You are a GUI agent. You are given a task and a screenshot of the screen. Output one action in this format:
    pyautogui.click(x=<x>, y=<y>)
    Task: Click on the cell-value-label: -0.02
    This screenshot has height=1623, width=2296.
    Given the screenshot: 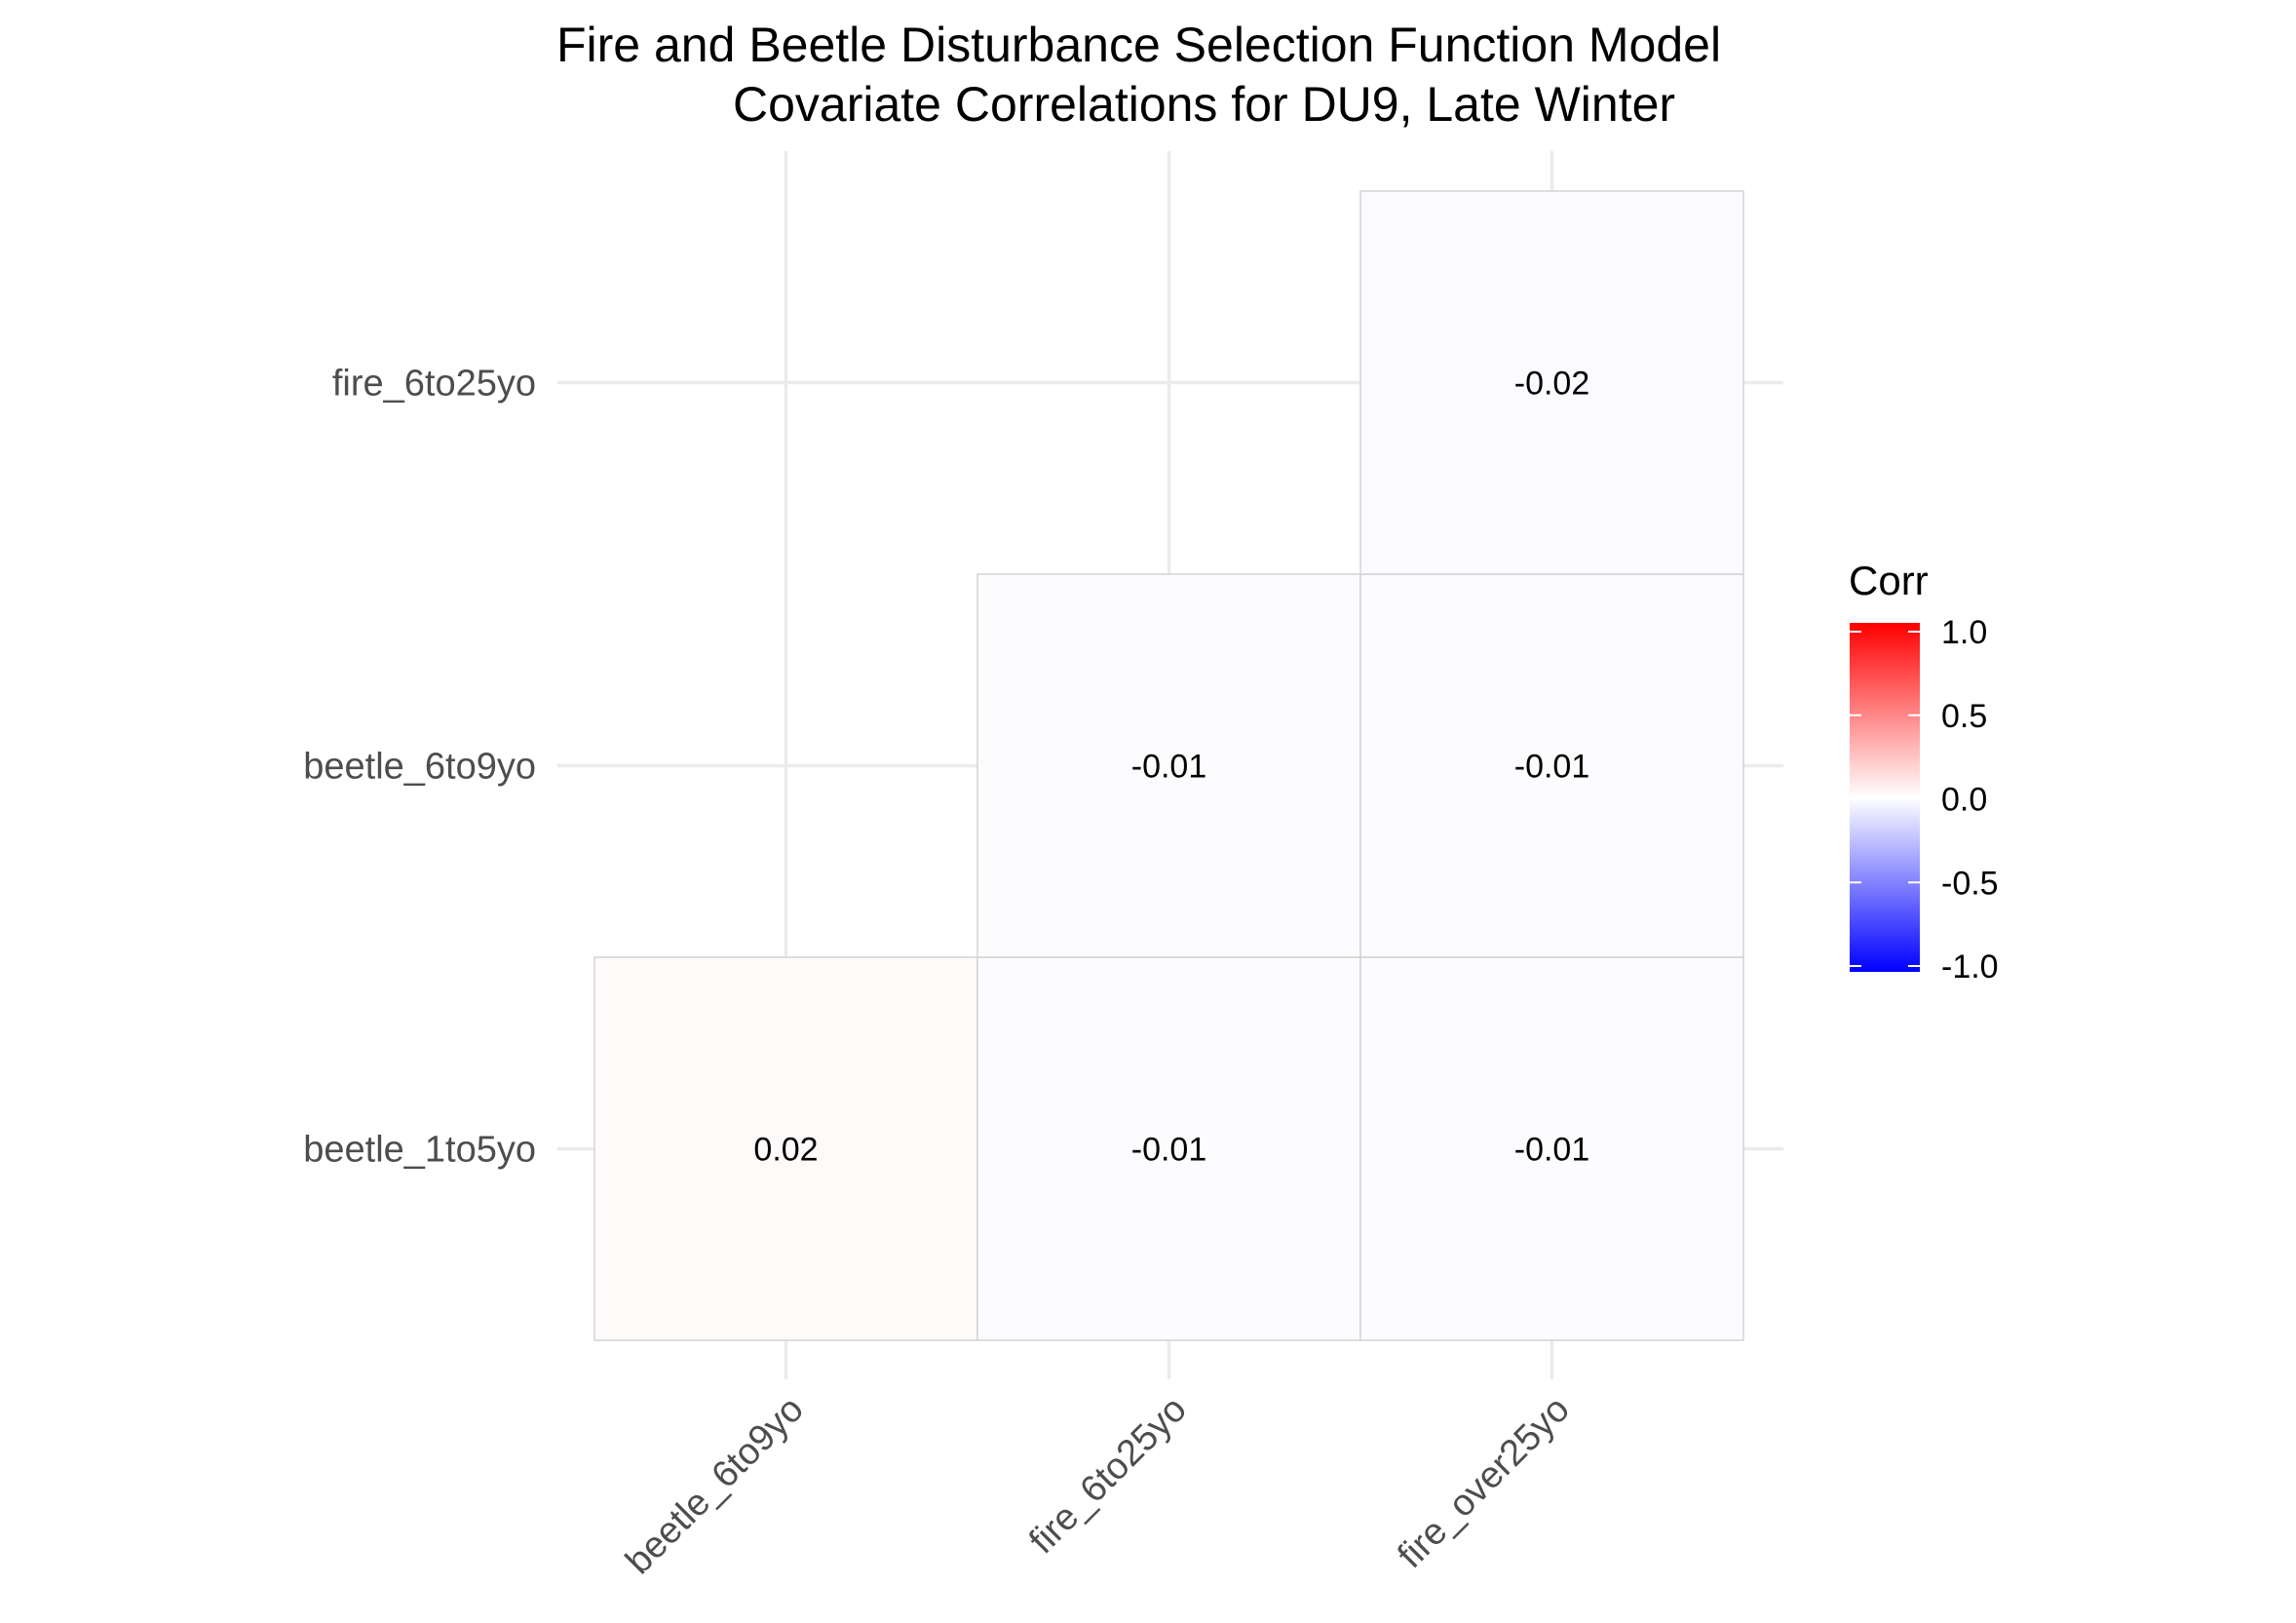 What is the action you would take?
    pyautogui.click(x=1552, y=385)
    